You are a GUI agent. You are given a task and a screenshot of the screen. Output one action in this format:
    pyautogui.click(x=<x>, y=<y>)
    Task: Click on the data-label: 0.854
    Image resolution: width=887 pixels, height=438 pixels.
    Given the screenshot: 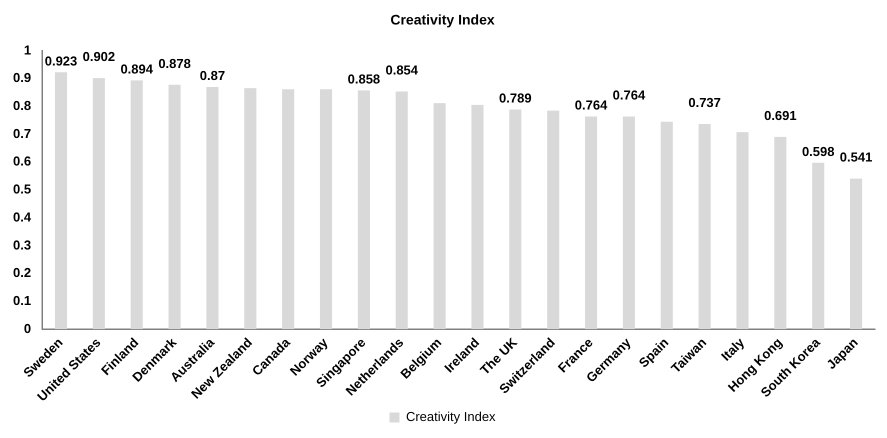 What is the action you would take?
    pyautogui.click(x=402, y=70)
    